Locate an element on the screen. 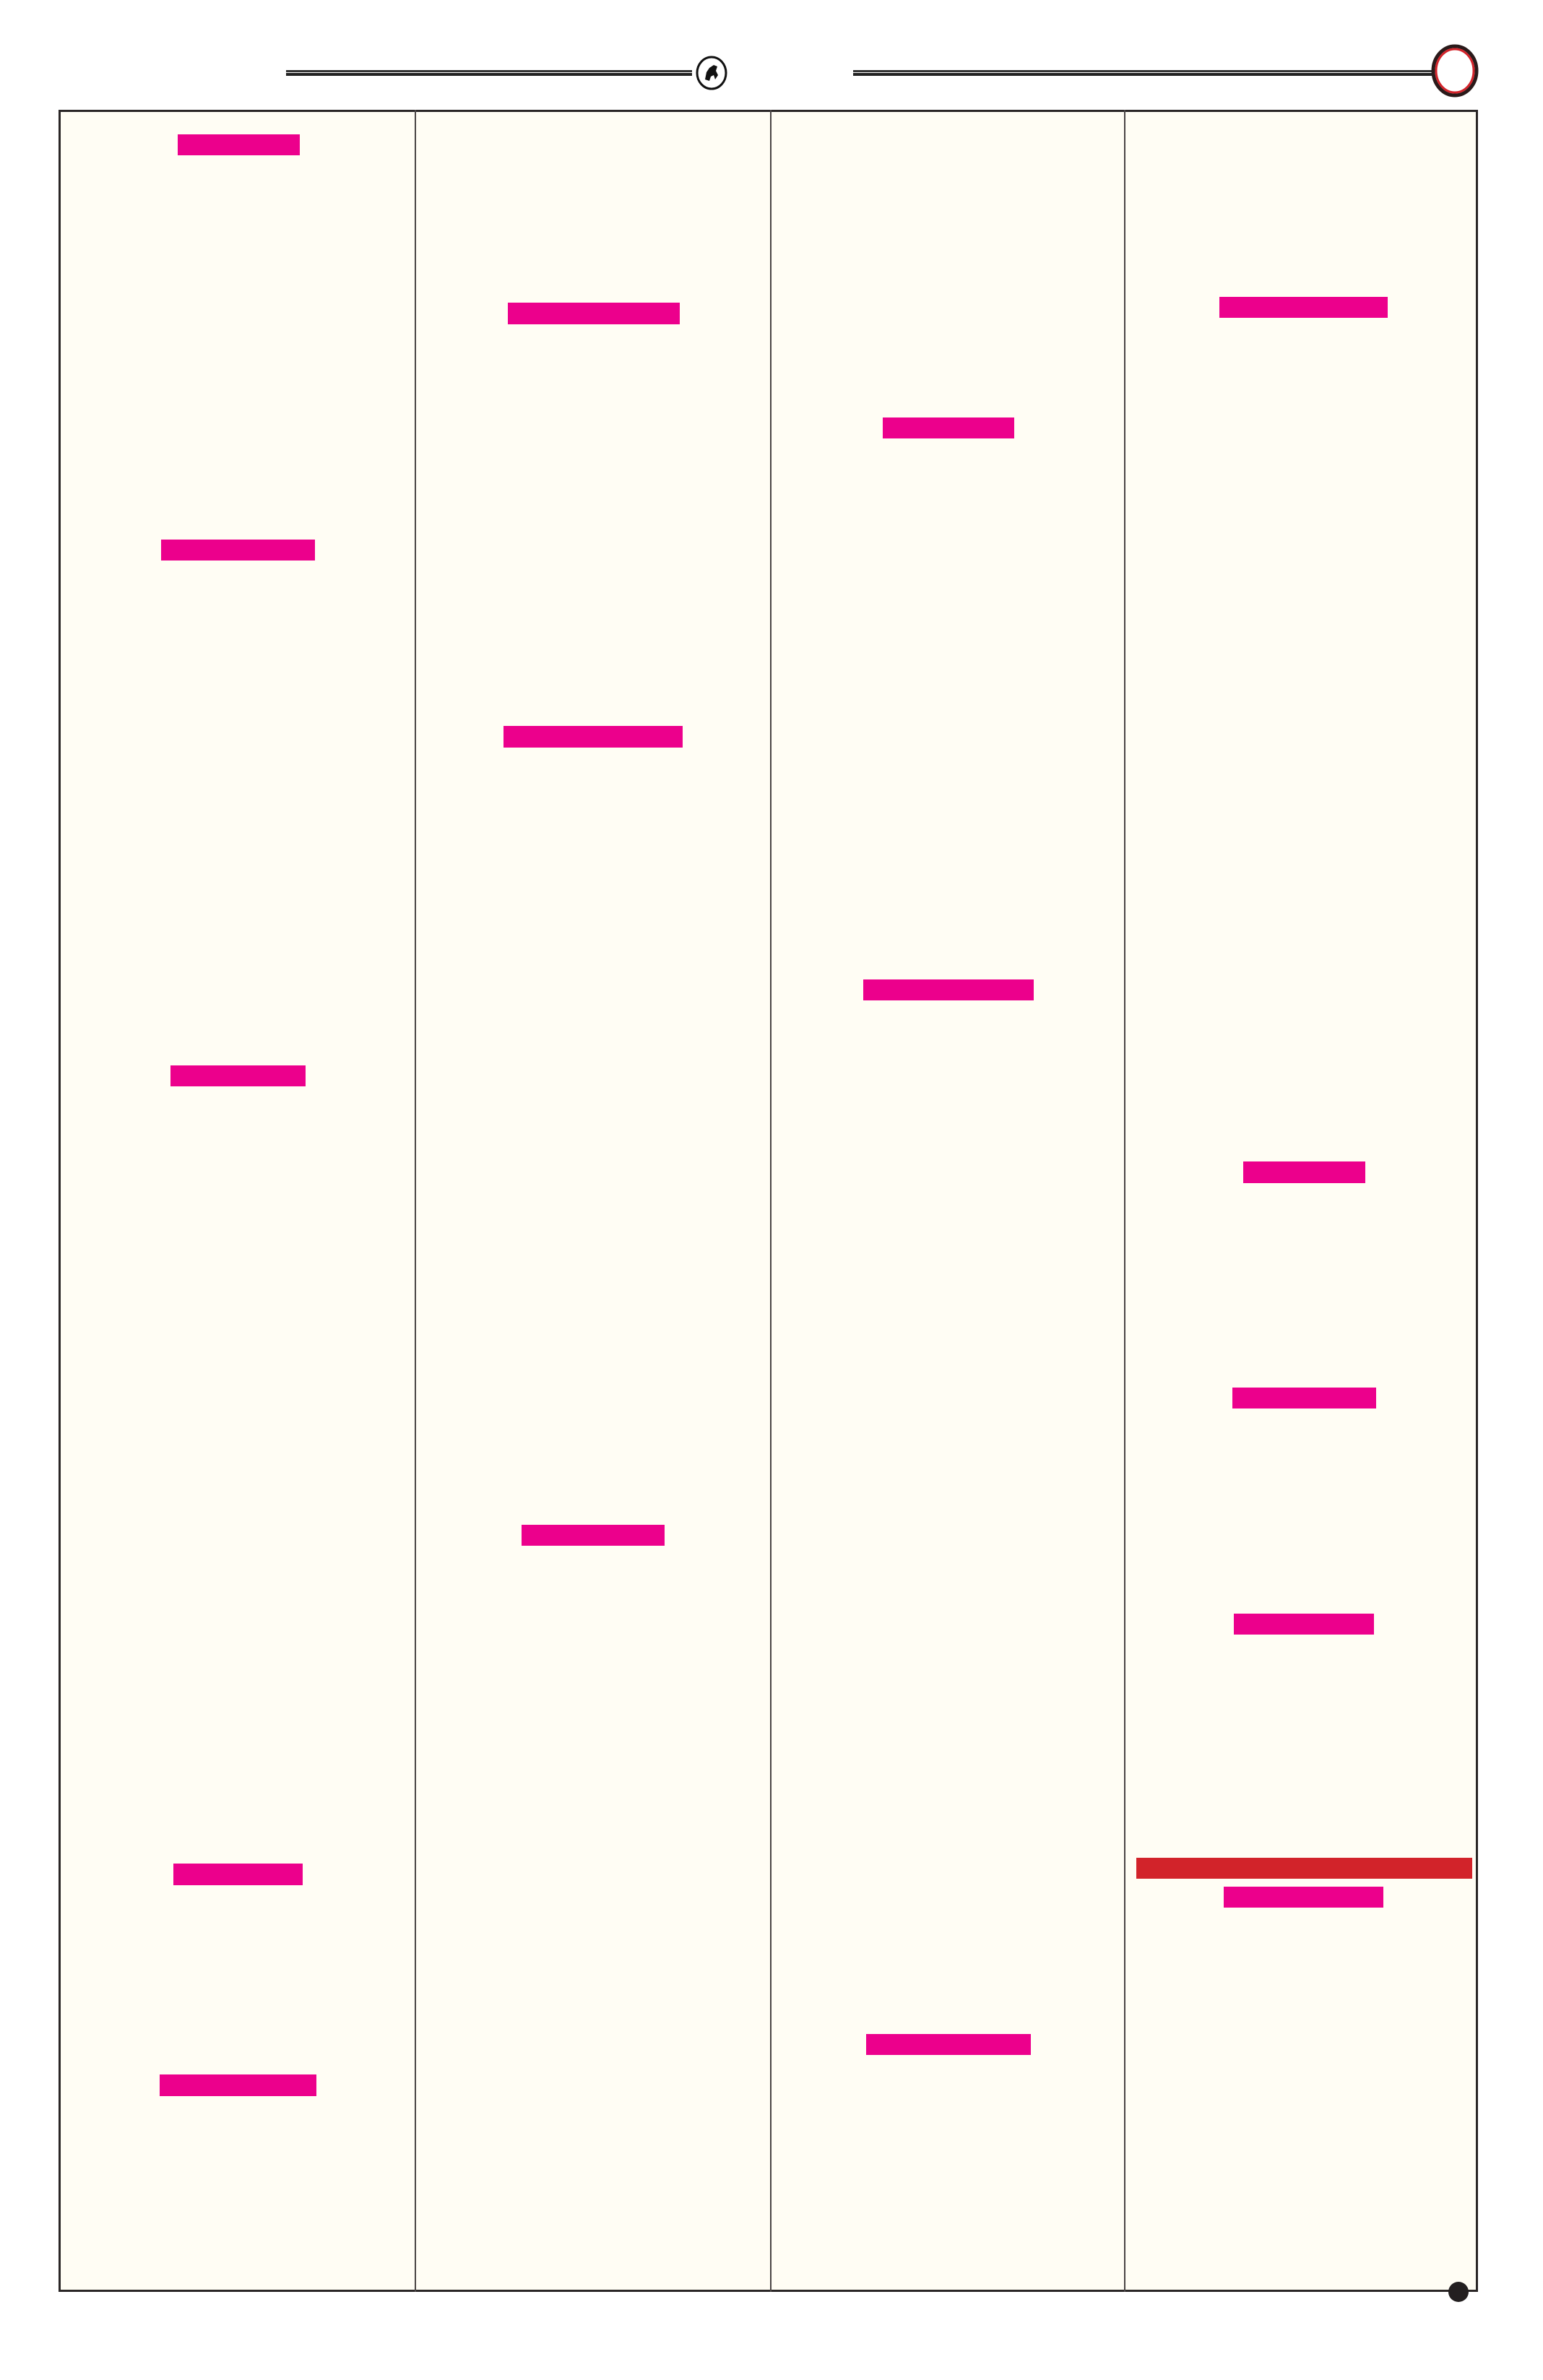 This screenshot has width=1543, height=2380. redaction-bar-red is located at coordinates (1304, 1868).